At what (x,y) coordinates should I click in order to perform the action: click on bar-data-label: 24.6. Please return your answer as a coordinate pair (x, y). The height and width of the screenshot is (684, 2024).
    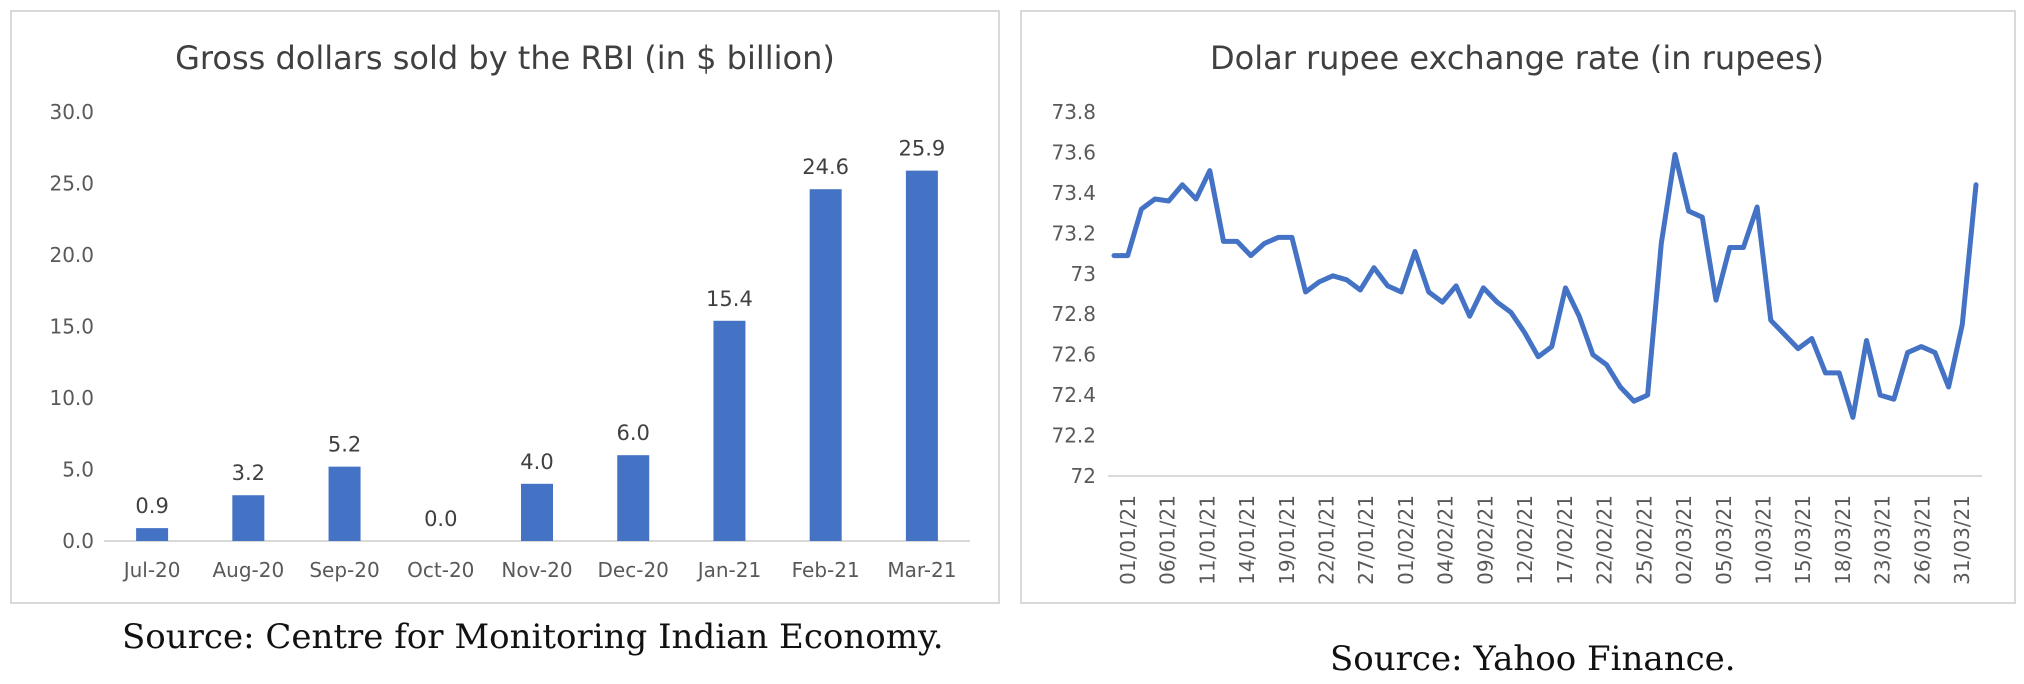
    Looking at the image, I should click on (825, 167).